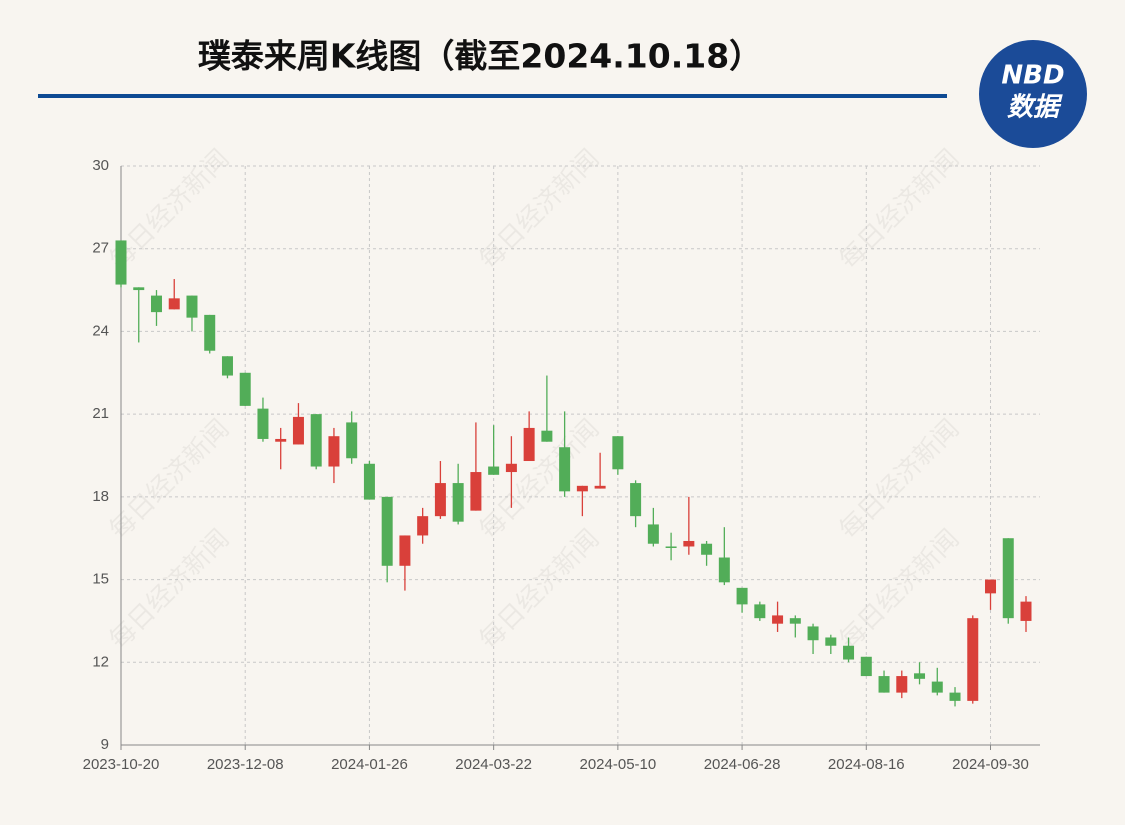  What do you see at coordinates (369, 764) in the screenshot?
I see `x-tick-label: 2024-01-26` at bounding box center [369, 764].